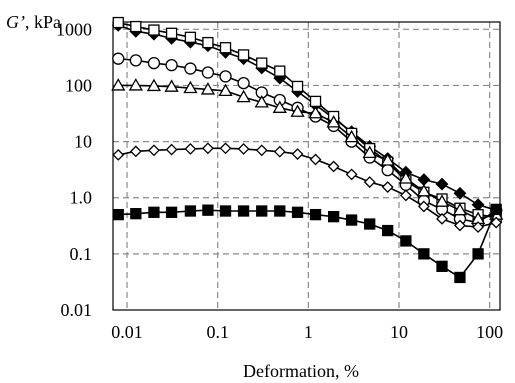  Describe the element at coordinates (15, 22) in the screenshot. I see `y-axis-symbol: G’` at that location.